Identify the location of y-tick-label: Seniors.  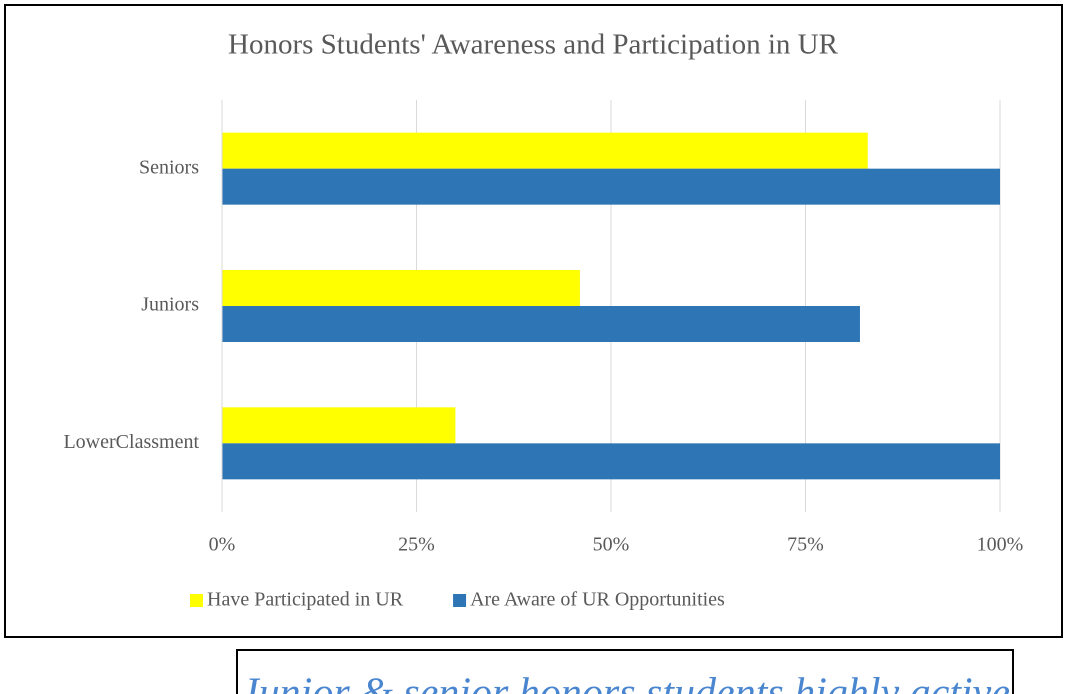
(169, 167).